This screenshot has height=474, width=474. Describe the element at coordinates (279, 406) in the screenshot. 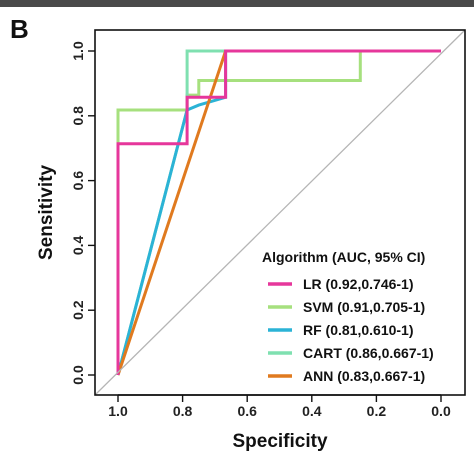

I see `x-axis: 1.0 0.8 0.6 0.4 0.2 0.0` at that location.